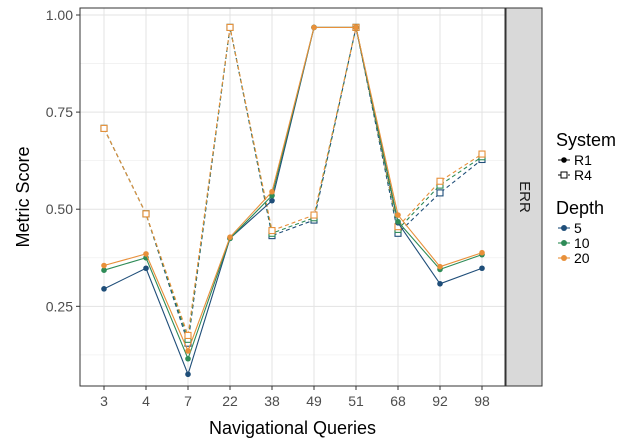  What do you see at coordinates (580, 208) in the screenshot?
I see `legend-depth-title: Depth` at bounding box center [580, 208].